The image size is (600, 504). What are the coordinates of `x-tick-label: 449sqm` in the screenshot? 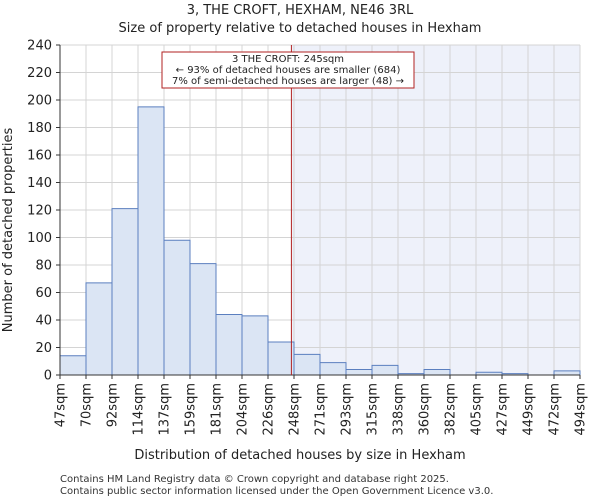 It's located at (529, 409).